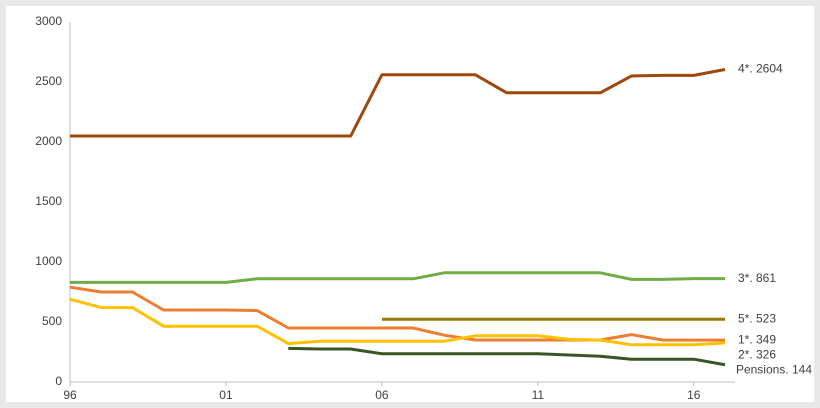 The image size is (820, 408). What do you see at coordinates (757, 339) in the screenshot?
I see `series-end-label: 1*. 349` at bounding box center [757, 339].